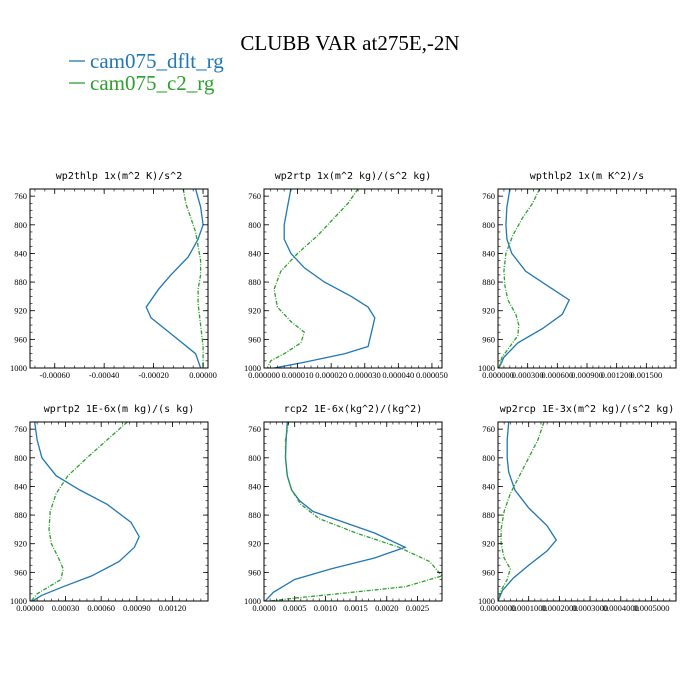 Image resolution: width=700 pixels, height=700 pixels. What do you see at coordinates (529, 608) in the screenshot?
I see `x-tick-label: 0.0001000` at bounding box center [529, 608].